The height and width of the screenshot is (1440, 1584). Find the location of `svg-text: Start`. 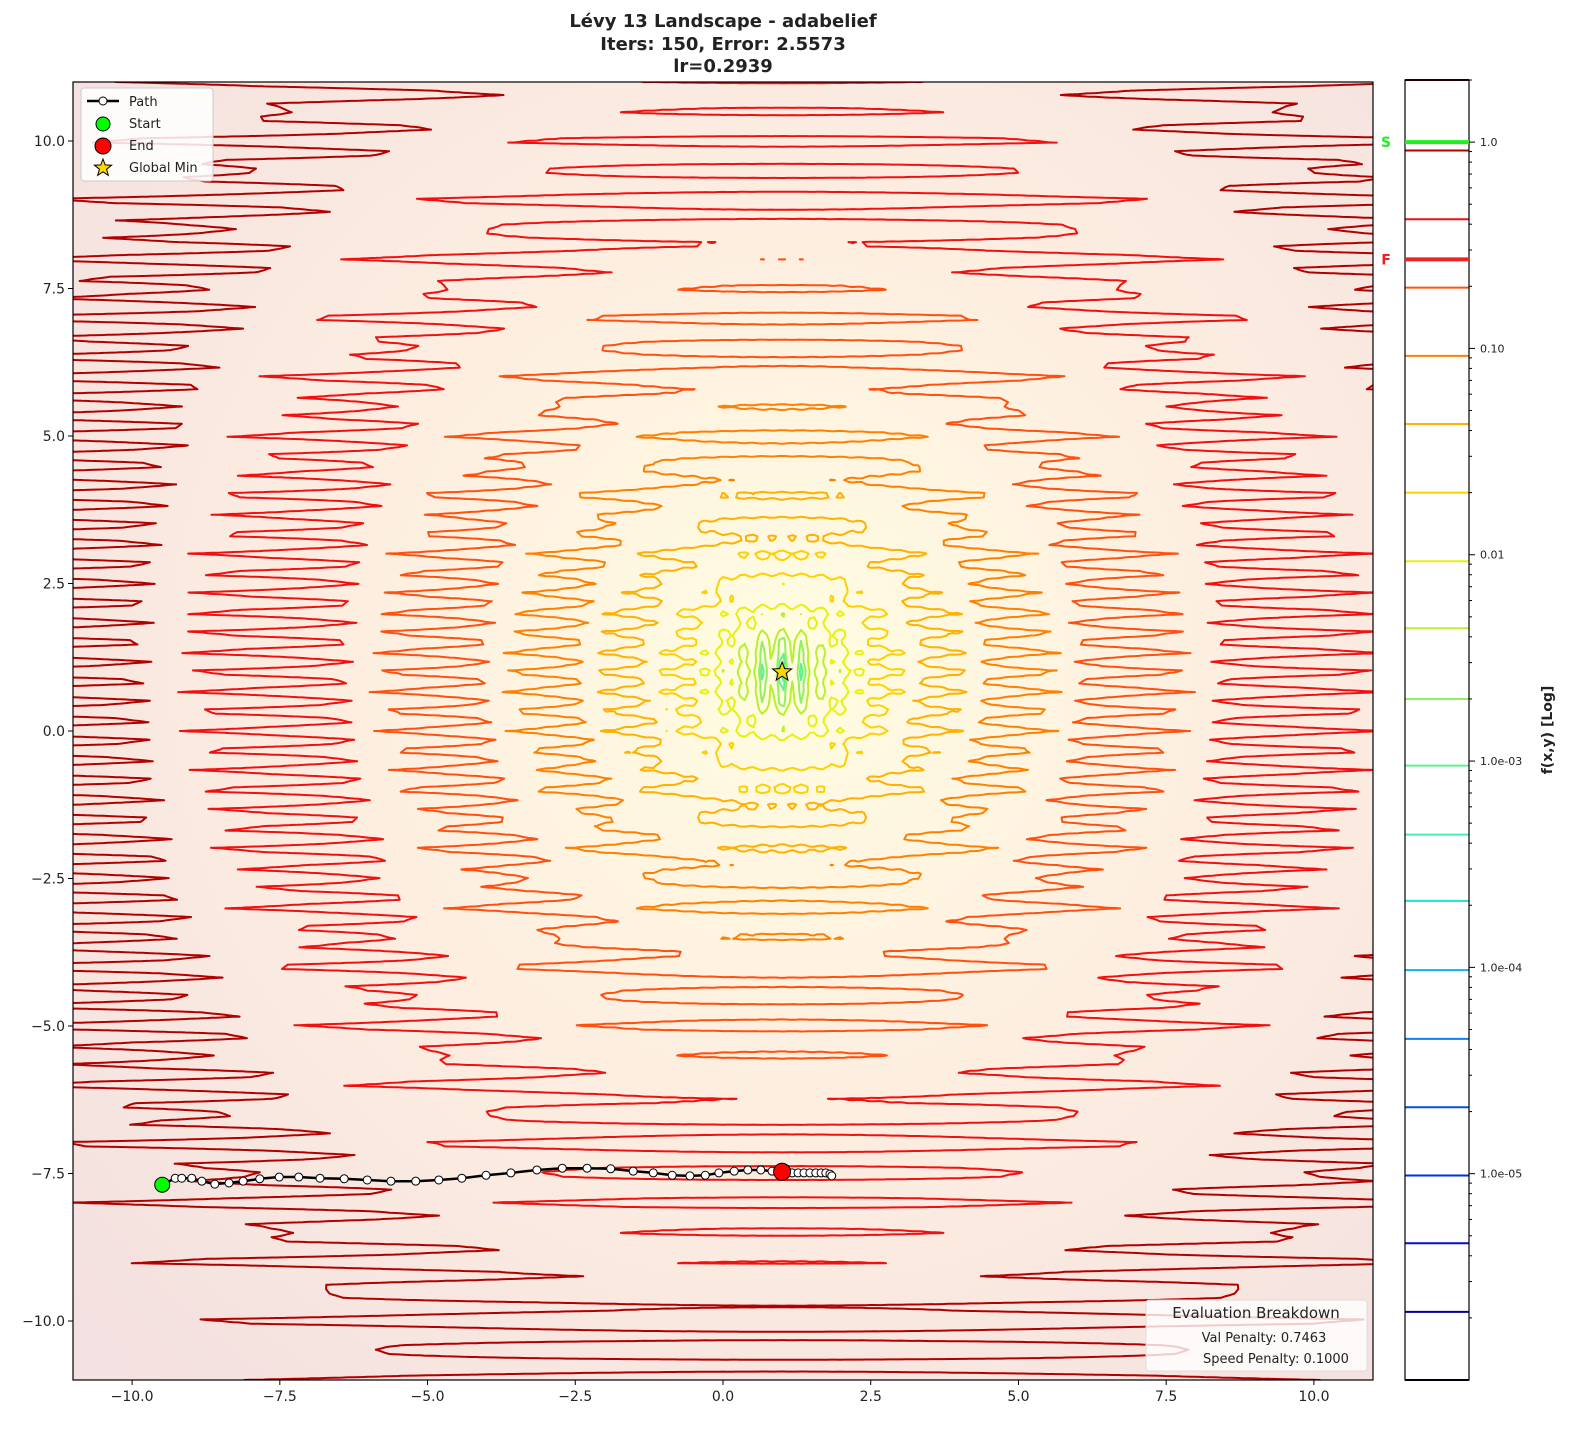

svg-text: Start is located at coordinates (145, 124).